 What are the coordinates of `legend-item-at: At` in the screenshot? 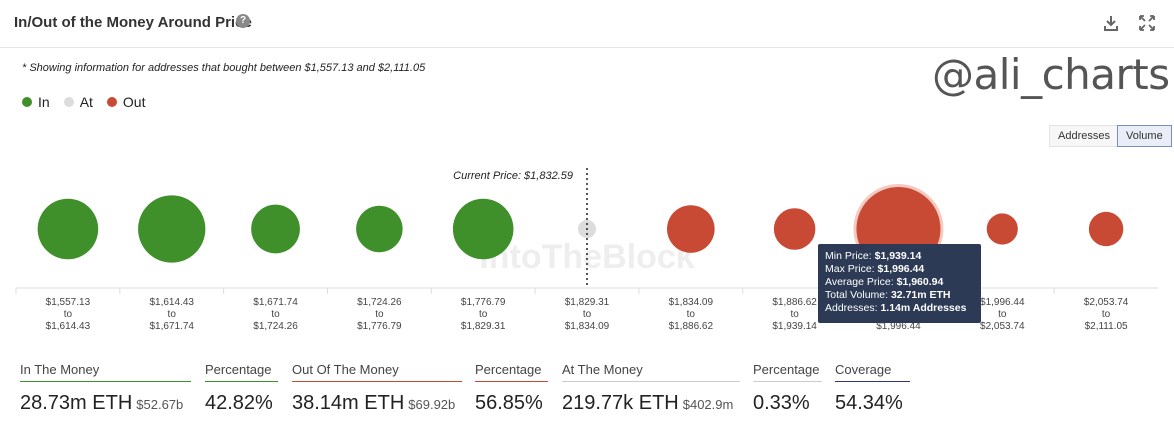 It's located at (78, 102).